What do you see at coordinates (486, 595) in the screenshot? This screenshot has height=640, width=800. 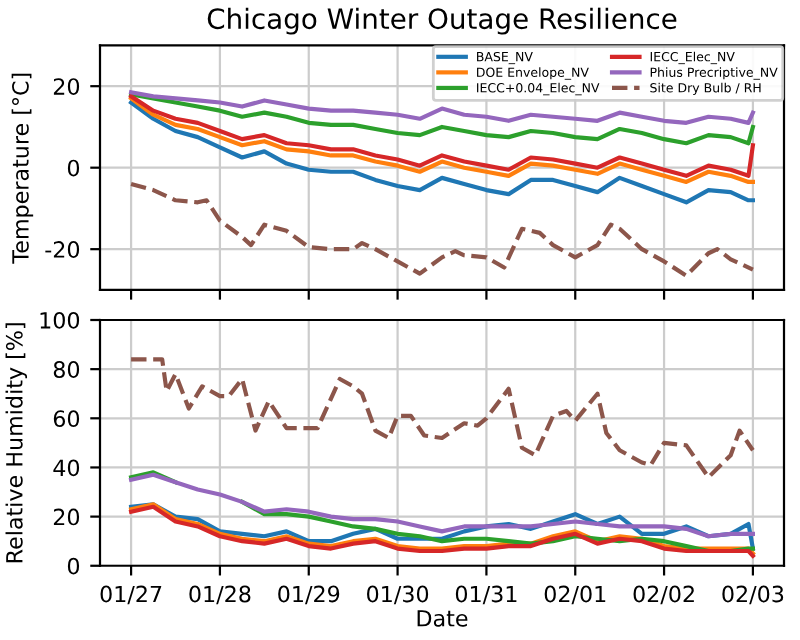 I see `x-tick-label: 01/31` at bounding box center [486, 595].